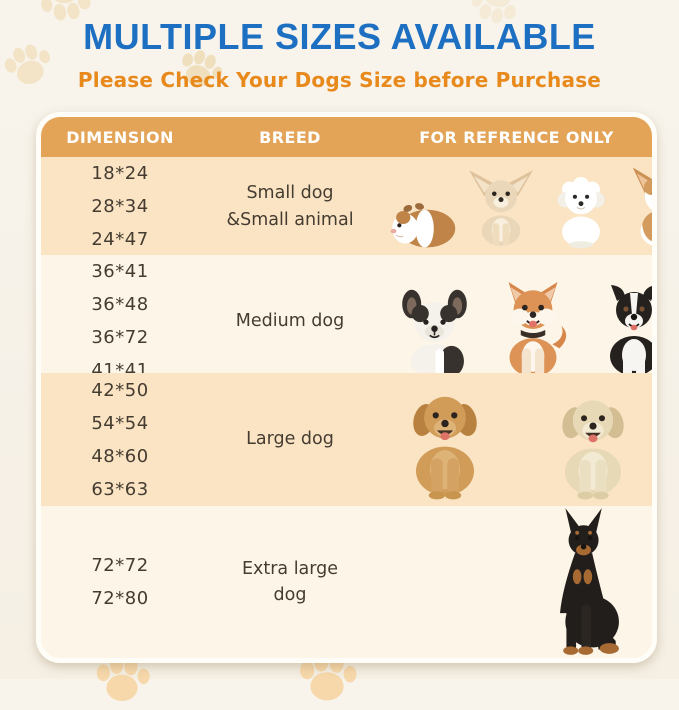 The width and height of the screenshot is (679, 710). I want to click on dimension-list: 72*72 72*80, so click(120, 582).